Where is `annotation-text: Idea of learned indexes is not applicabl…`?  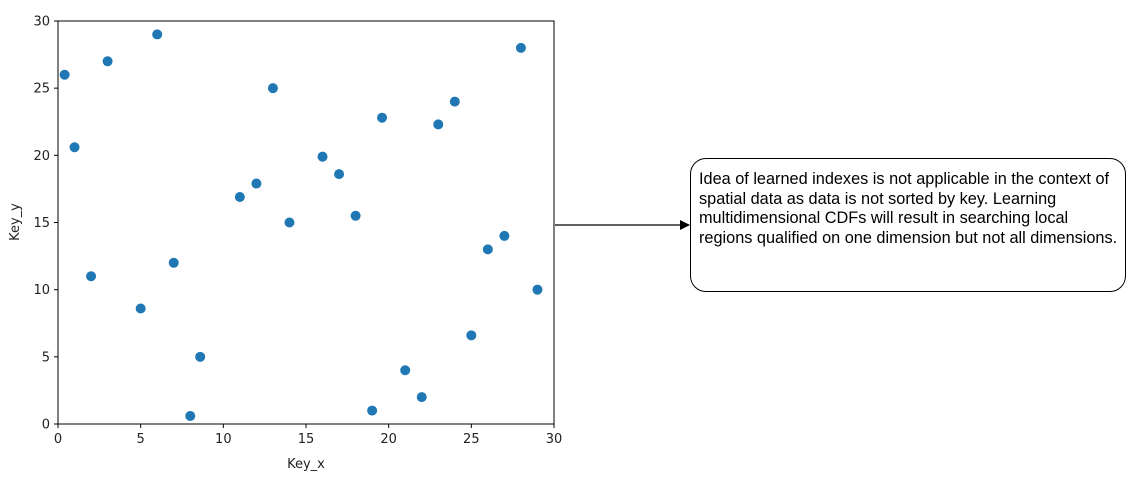
annotation-text: Idea of learned indexes is not applicabl… is located at coordinates (908, 208).